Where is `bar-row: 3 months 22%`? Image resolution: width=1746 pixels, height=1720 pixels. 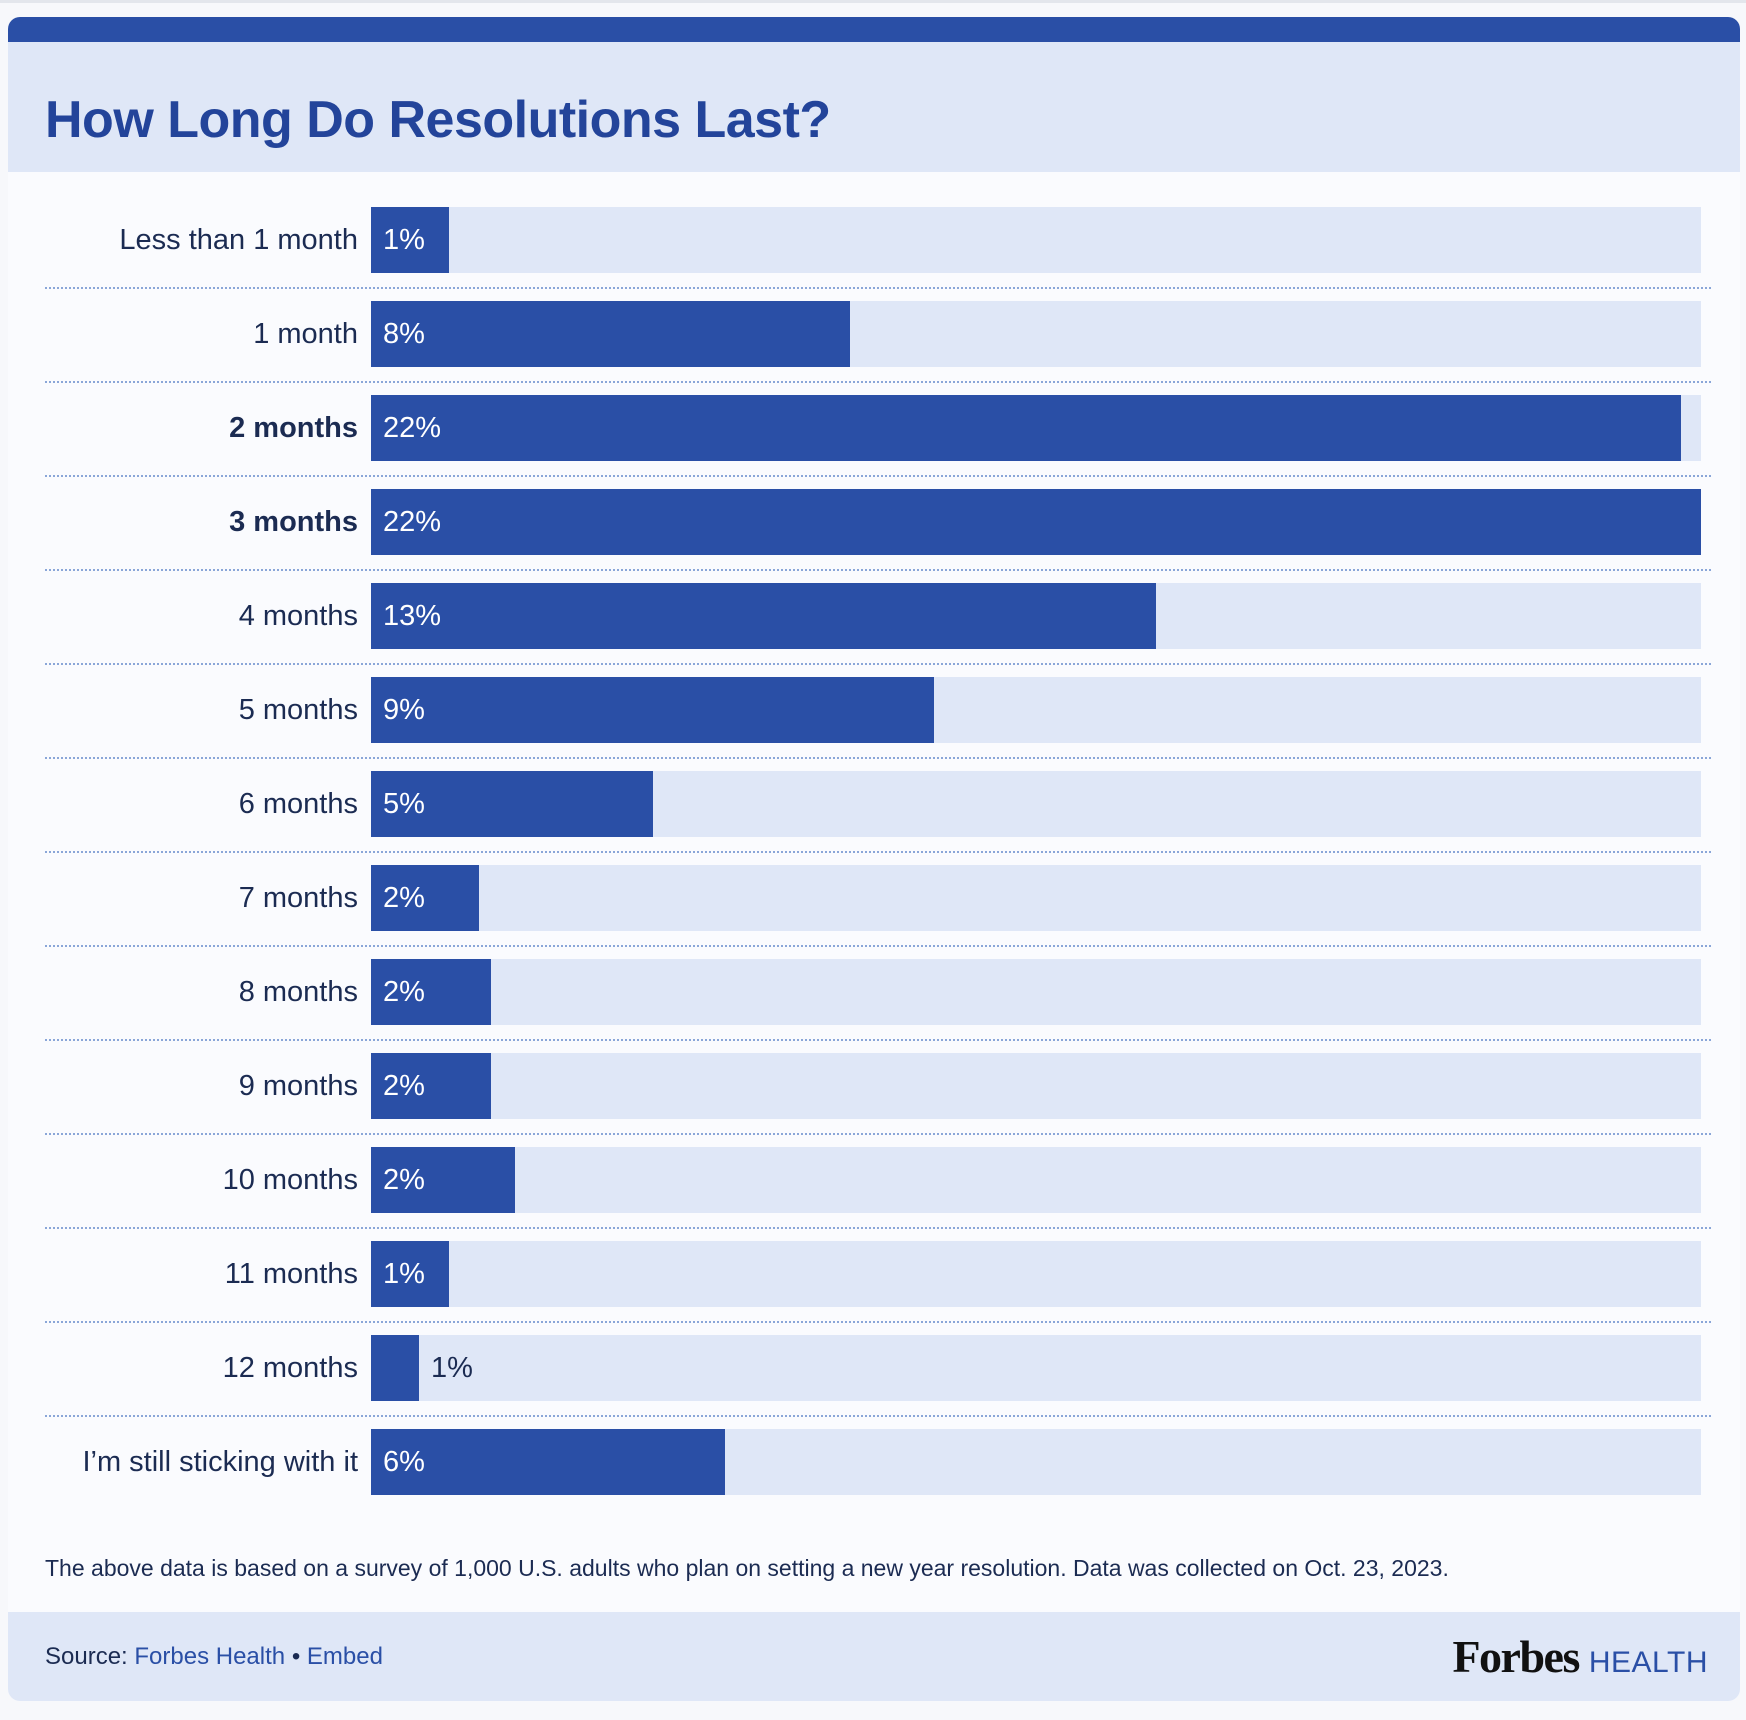 bar-row: 3 months 22% is located at coordinates (874, 536).